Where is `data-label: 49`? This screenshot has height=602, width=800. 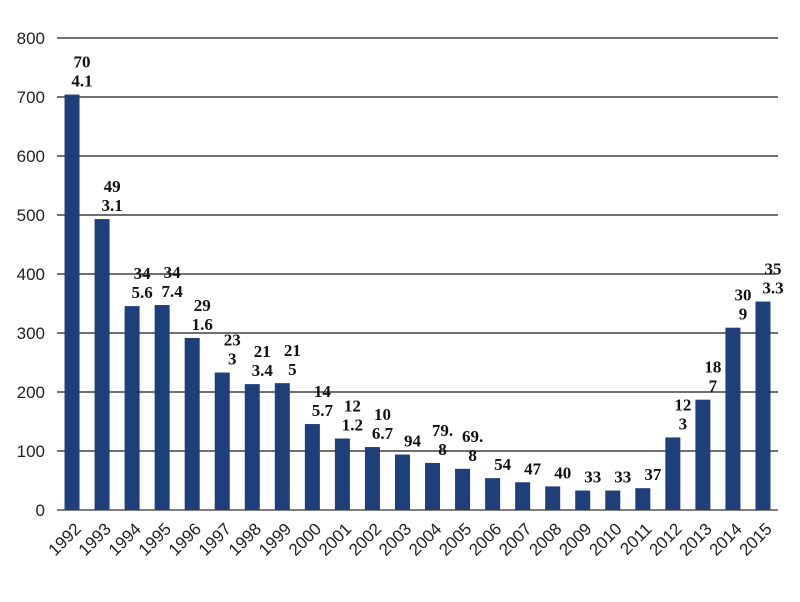 data-label: 49 is located at coordinates (112, 186).